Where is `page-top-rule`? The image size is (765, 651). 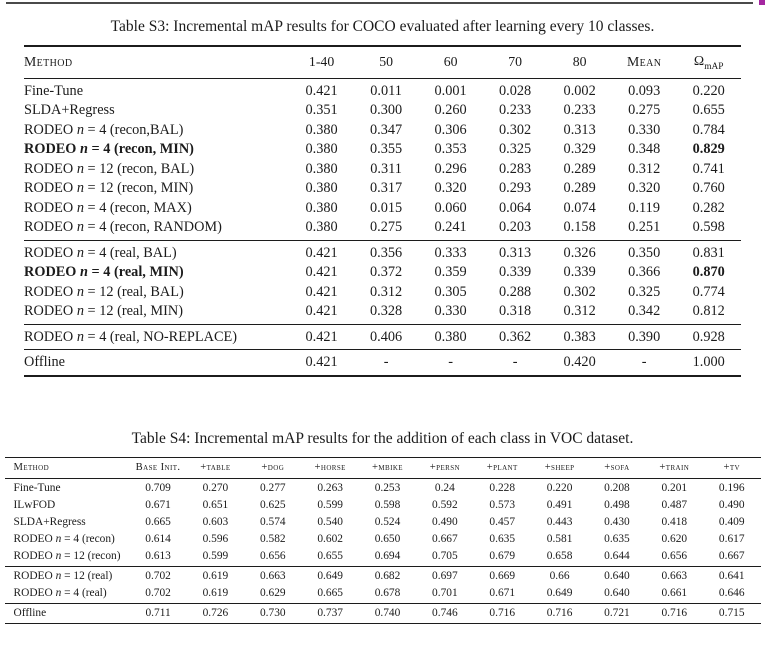
page-top-rule is located at coordinates (379, 3).